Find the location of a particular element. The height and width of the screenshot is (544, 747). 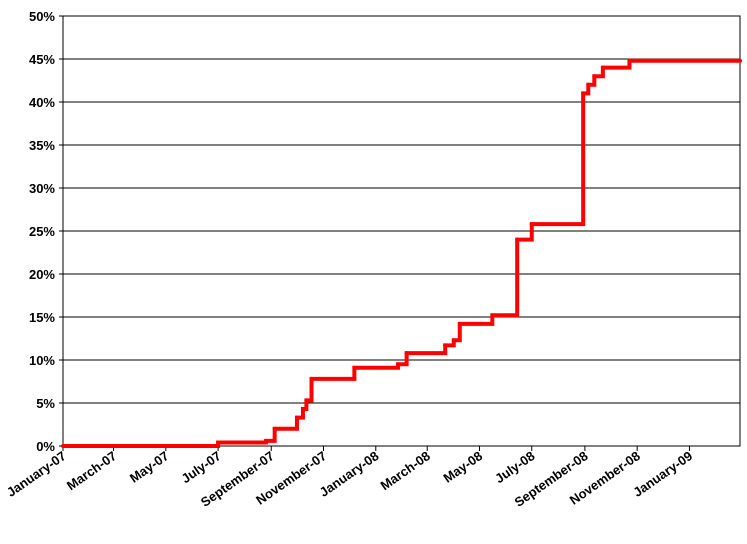

y-tick-label: 45% is located at coordinates (42, 59).